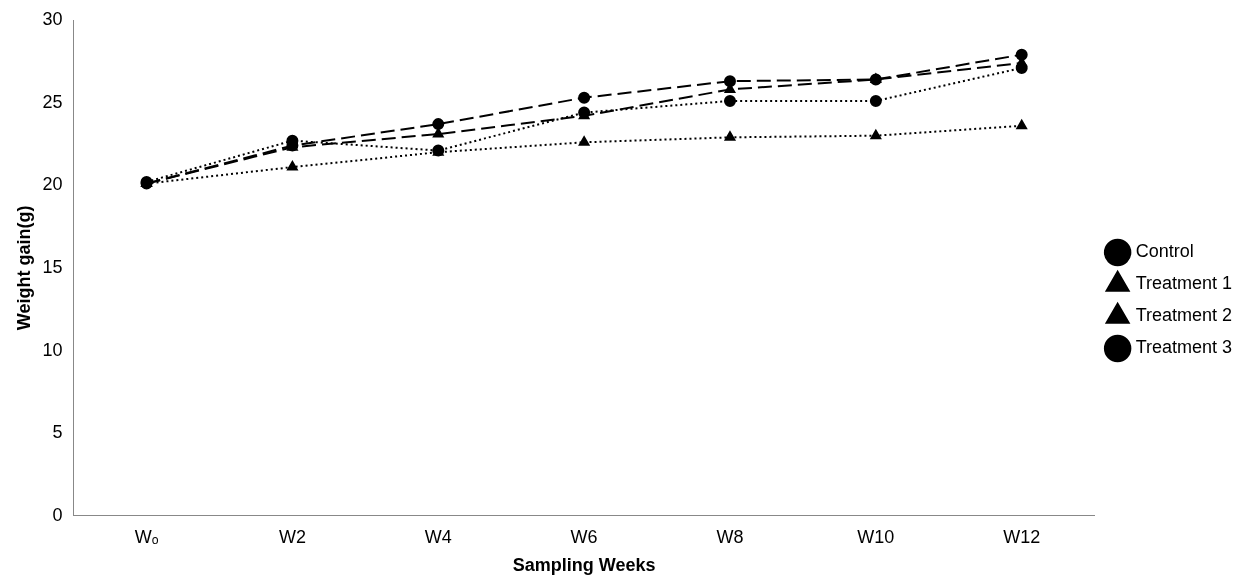 The width and height of the screenshot is (1252, 586). Describe the element at coordinates (292, 536) in the screenshot. I see `x-tick-label: W2` at that location.